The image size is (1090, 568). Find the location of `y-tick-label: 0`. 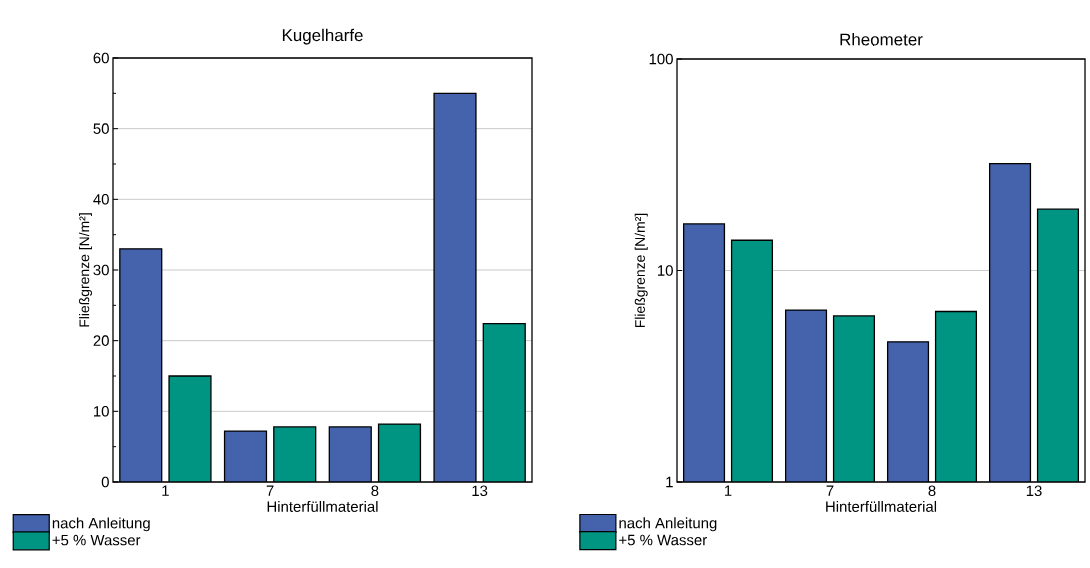

y-tick-label: 0 is located at coordinates (105, 482).